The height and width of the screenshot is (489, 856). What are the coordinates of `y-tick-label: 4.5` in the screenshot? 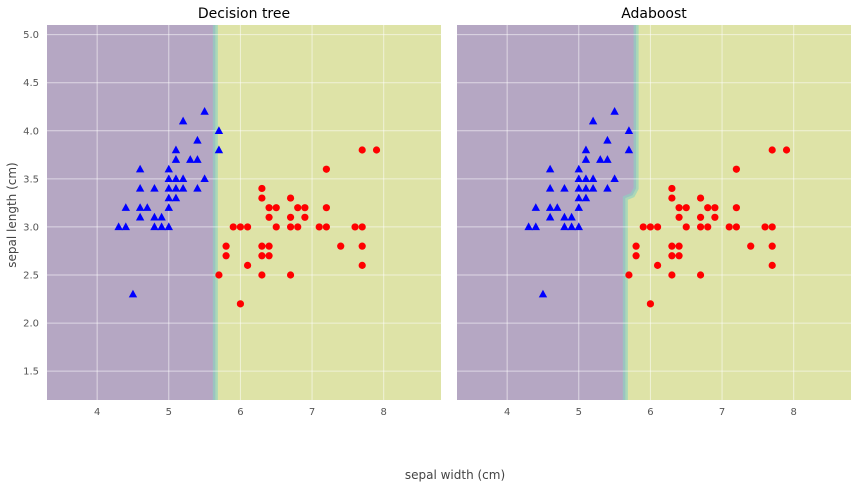 It's located at (31, 83).